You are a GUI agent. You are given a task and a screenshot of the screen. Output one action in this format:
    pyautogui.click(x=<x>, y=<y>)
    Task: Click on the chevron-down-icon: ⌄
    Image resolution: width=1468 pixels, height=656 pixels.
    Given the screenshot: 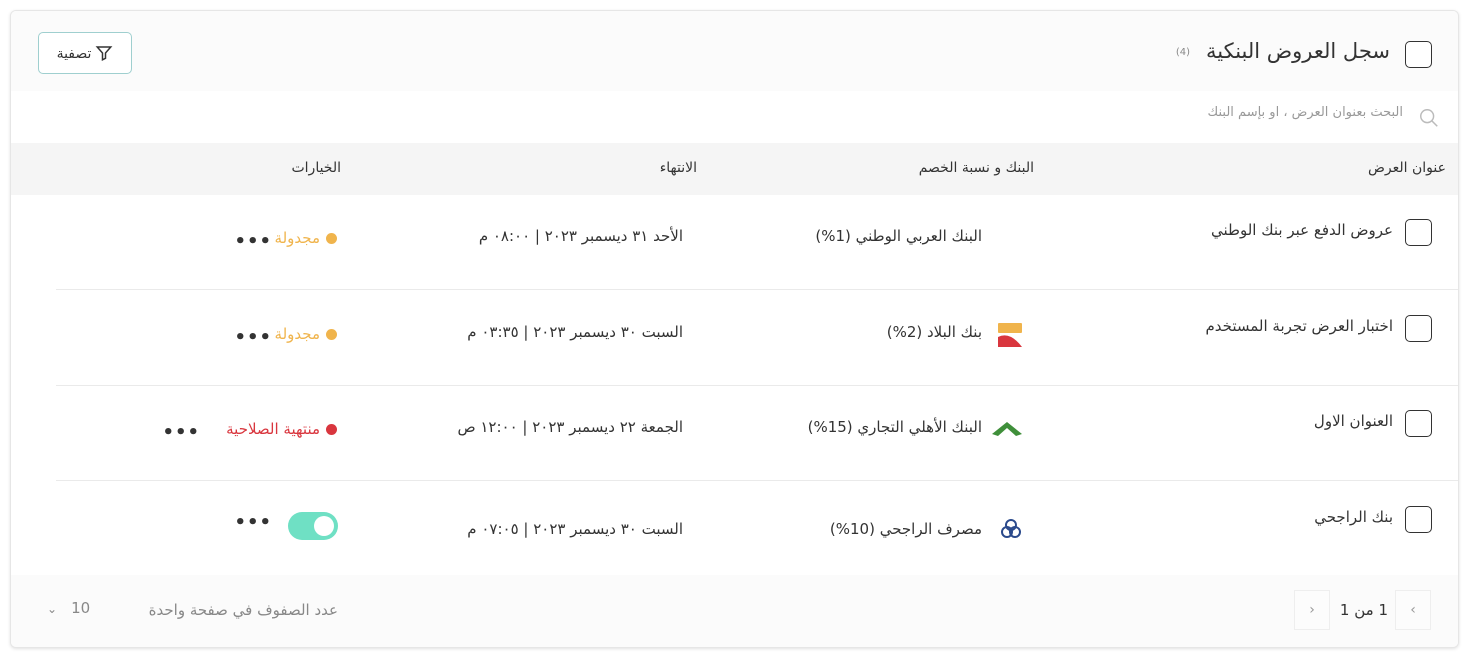 What is the action you would take?
    pyautogui.click(x=52, y=609)
    